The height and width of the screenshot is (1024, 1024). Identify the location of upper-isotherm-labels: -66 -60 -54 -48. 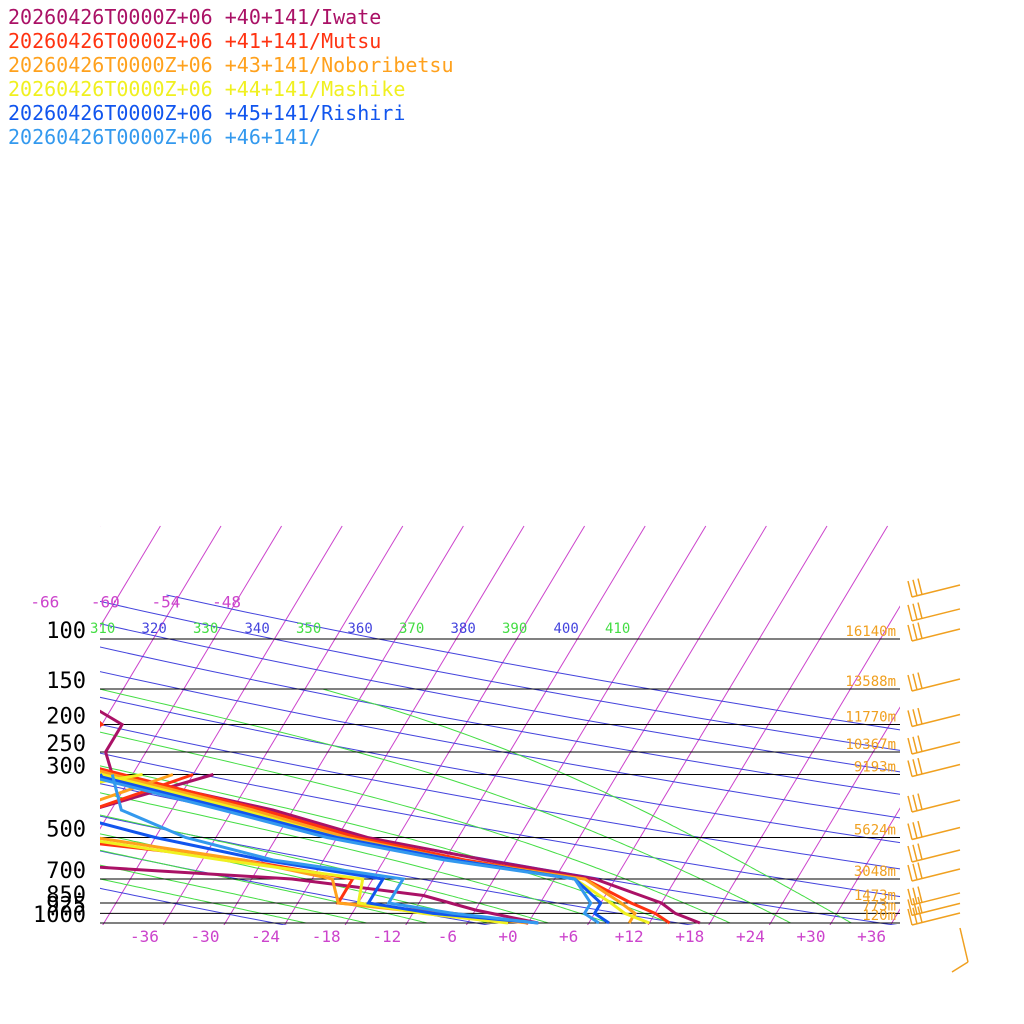
(135, 601).